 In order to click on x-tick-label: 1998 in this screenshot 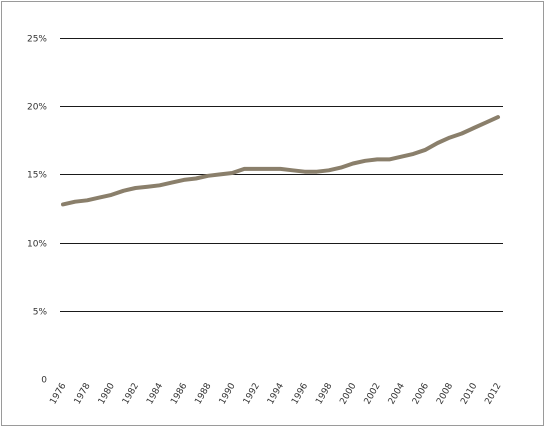, I will do `click(324, 393)`.